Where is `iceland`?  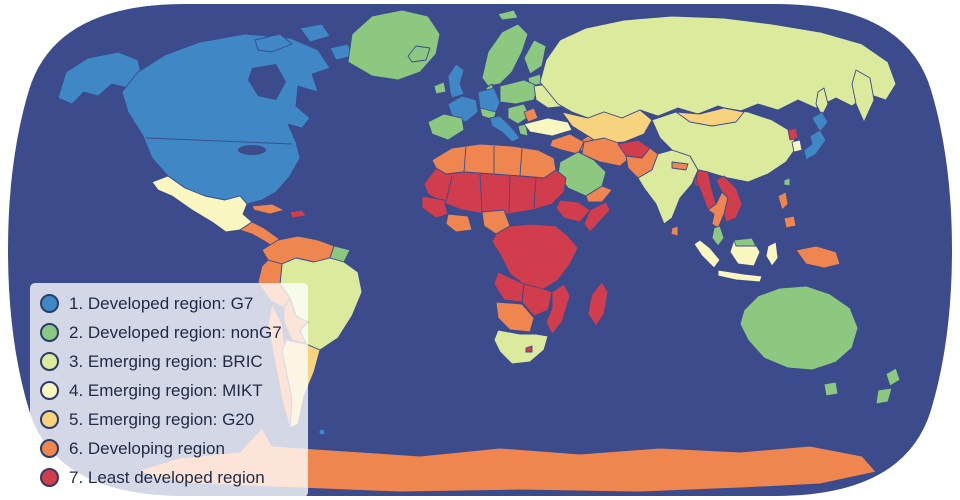 iceland is located at coordinates (419, 54).